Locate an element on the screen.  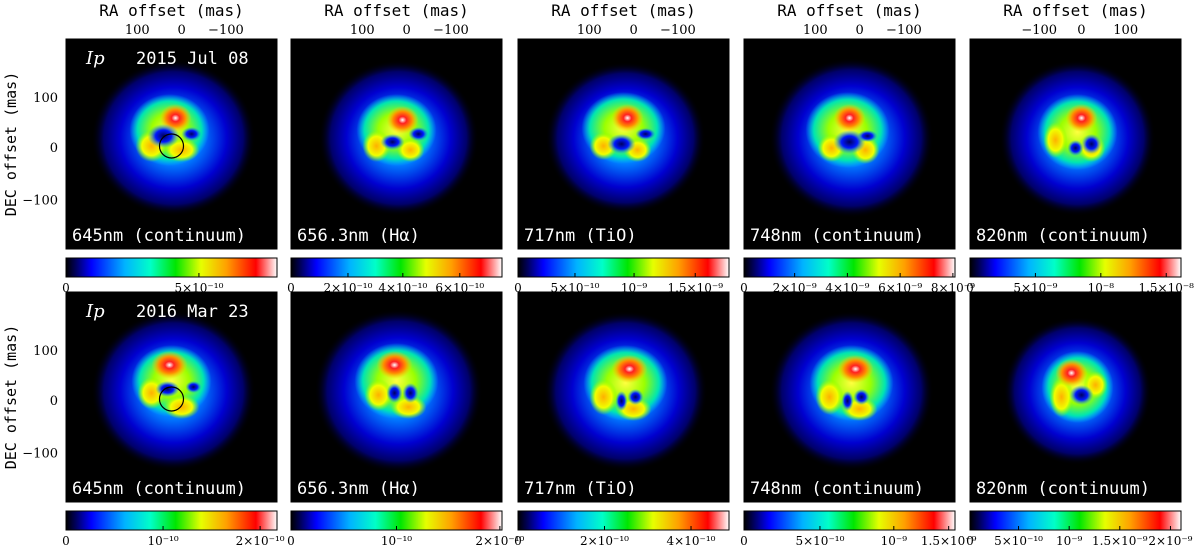
wavelength-label: 820nm (continuum) is located at coordinates (1063, 236).